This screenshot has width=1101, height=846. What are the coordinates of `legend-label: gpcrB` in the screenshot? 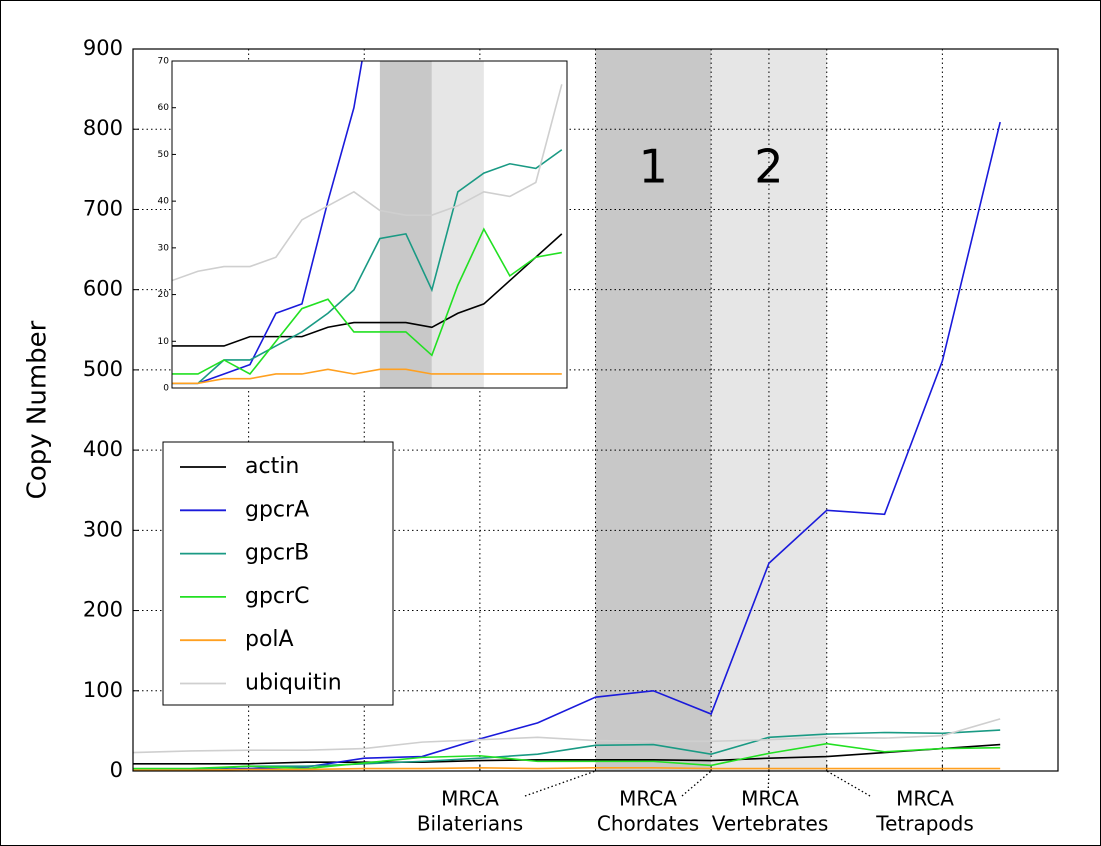 It's located at (277, 553).